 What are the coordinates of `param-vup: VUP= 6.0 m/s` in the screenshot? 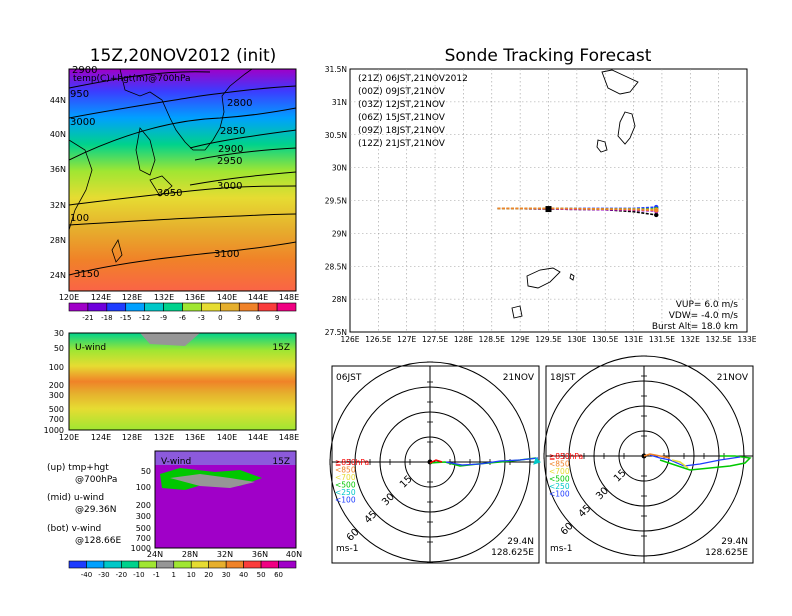 It's located at (707, 305).